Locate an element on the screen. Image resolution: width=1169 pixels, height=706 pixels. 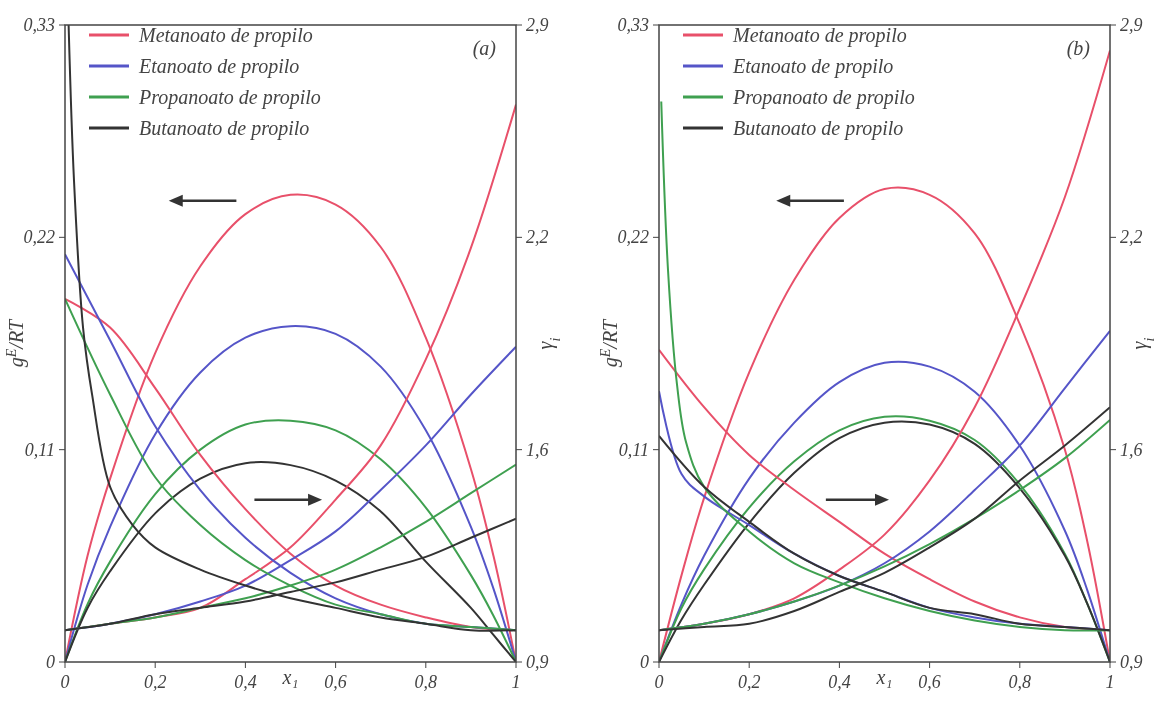
annotation: (b) is located at coordinates (1078, 48).